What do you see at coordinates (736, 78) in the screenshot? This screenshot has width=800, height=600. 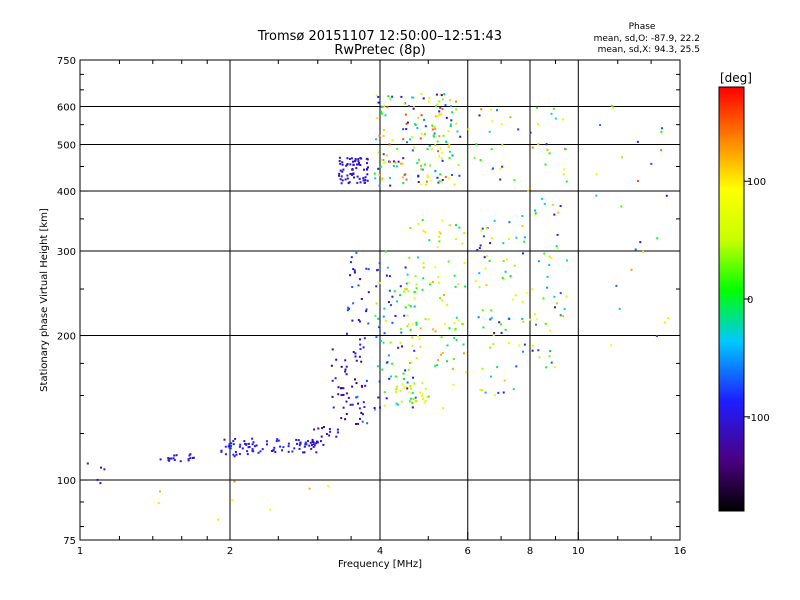 I see `colorbar-label: [deg]` at bounding box center [736, 78].